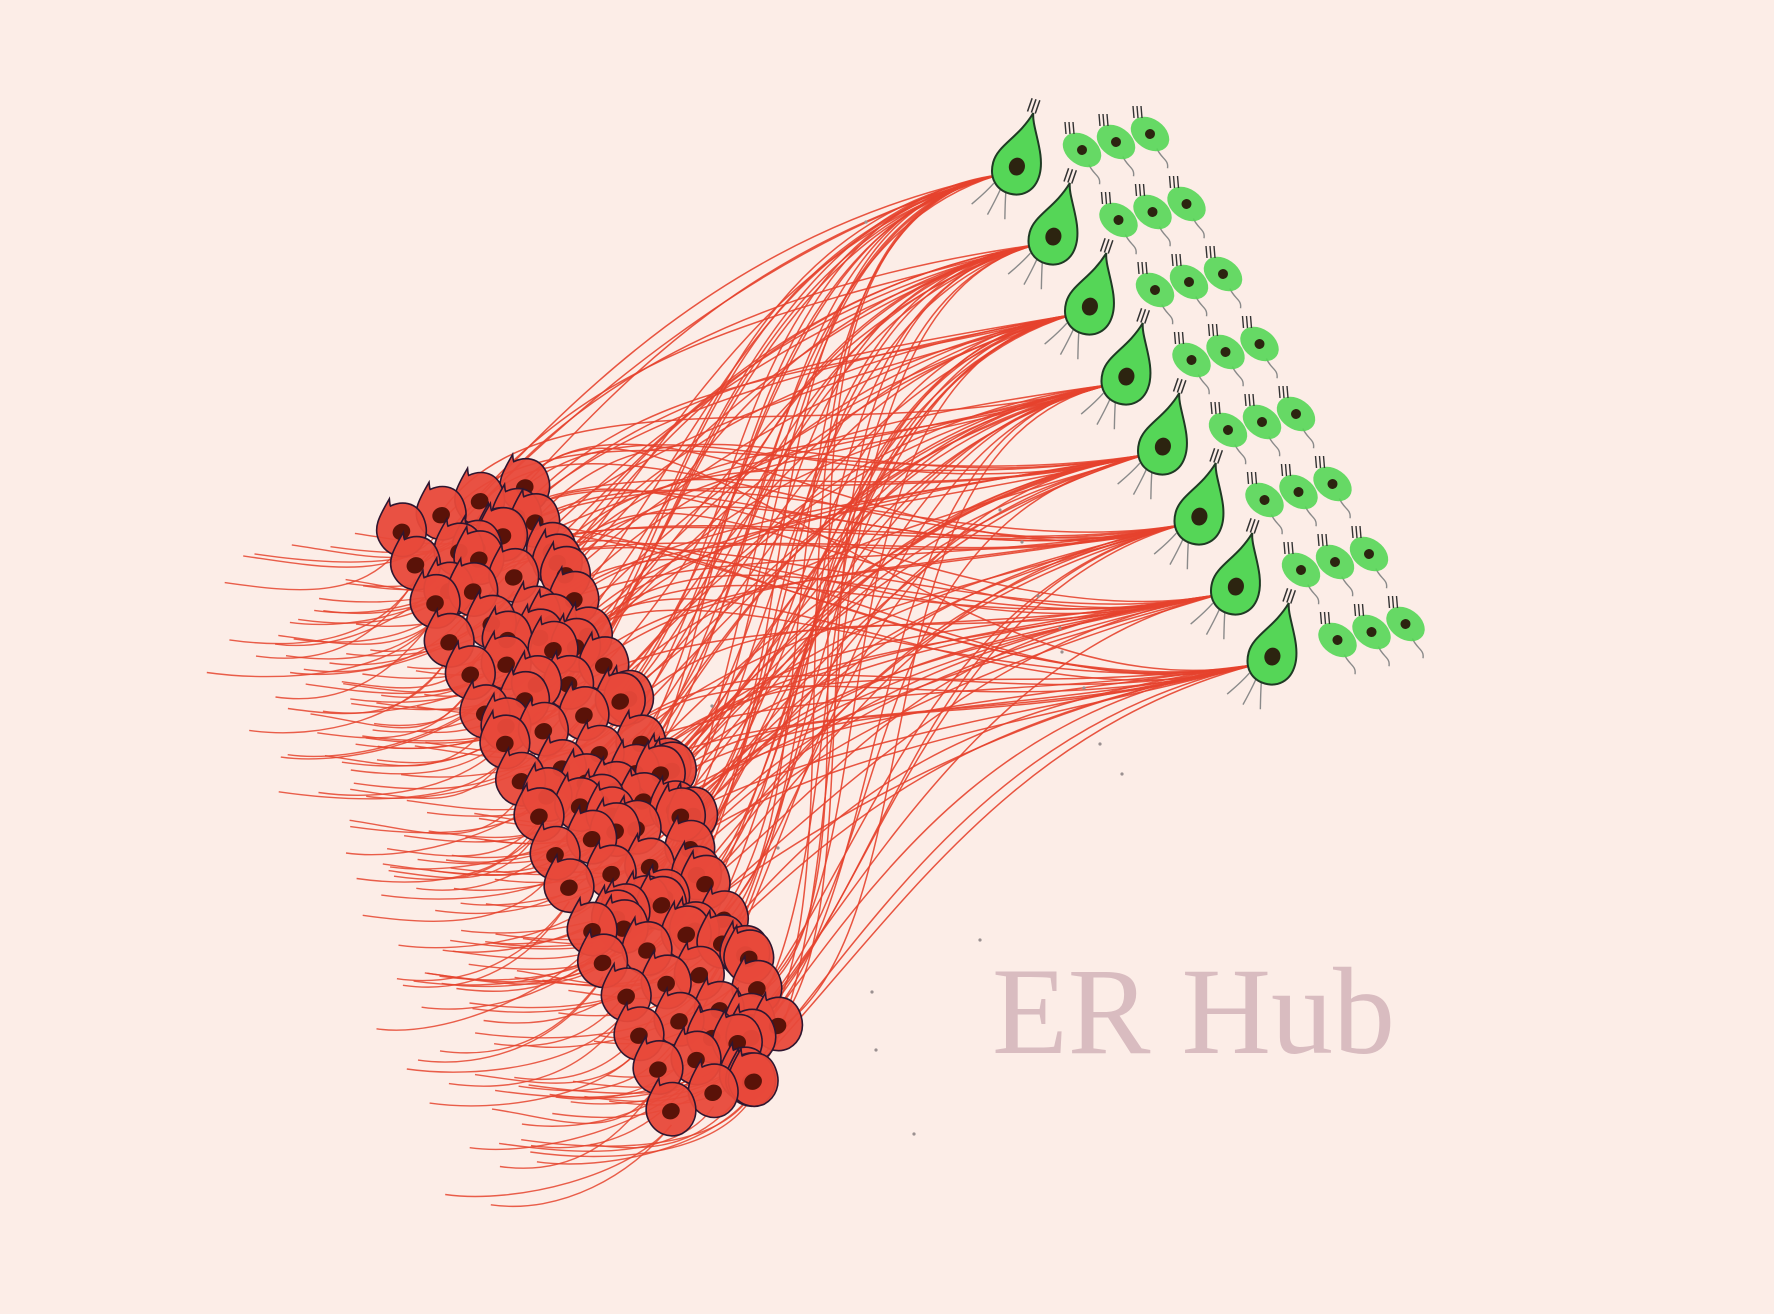  I want to click on green-large-cell-column, so click(1134, 403).